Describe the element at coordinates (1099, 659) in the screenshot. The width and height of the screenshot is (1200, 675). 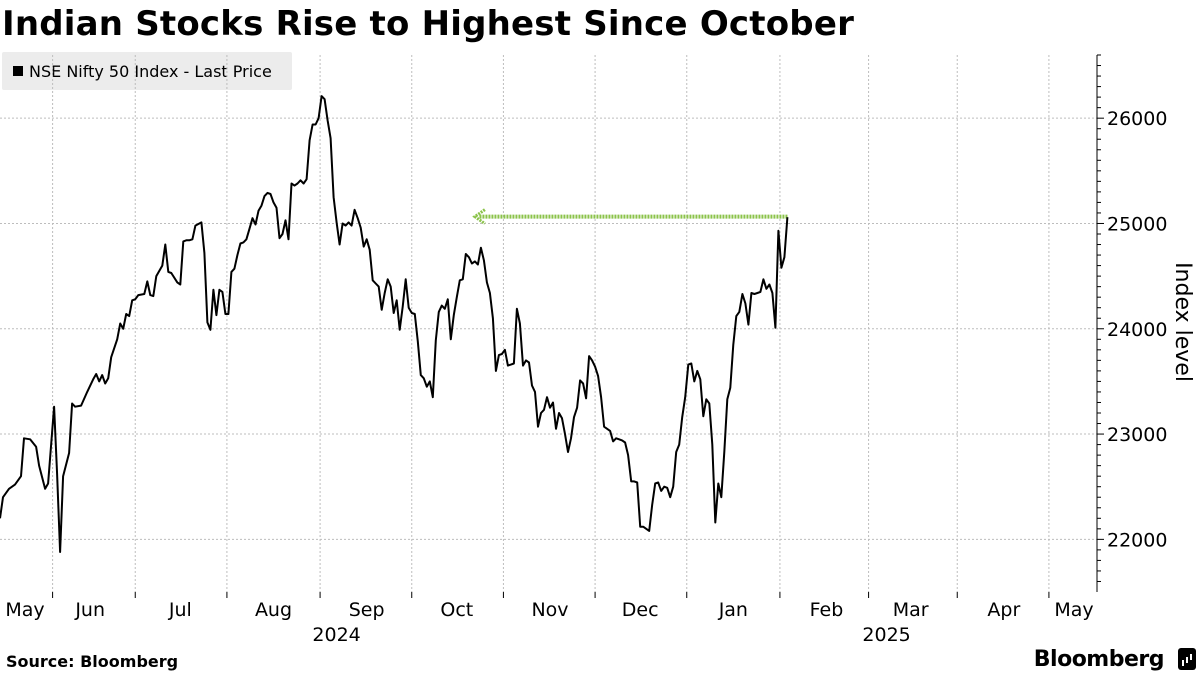
I see `brand-name: Bloomberg` at that location.